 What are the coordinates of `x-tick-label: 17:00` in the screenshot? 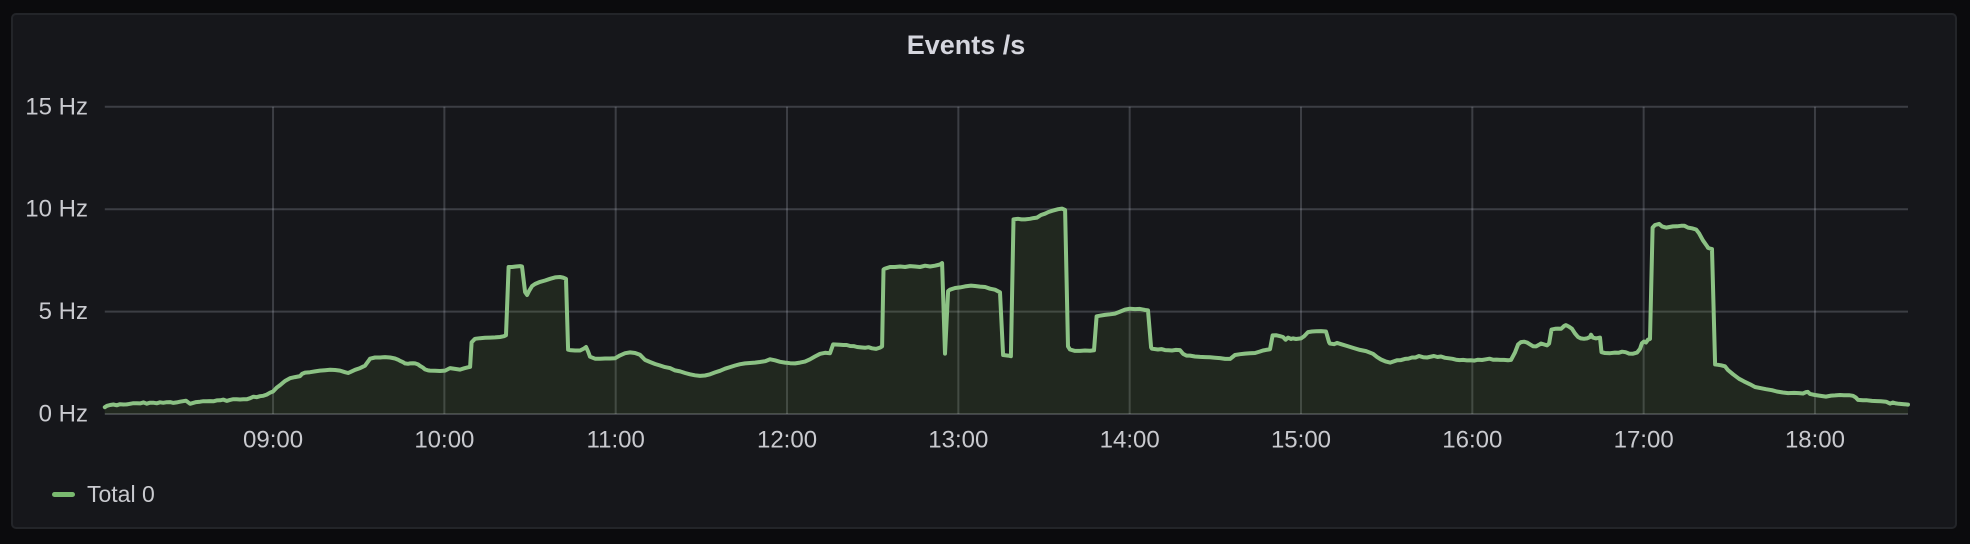 It's located at (1644, 440).